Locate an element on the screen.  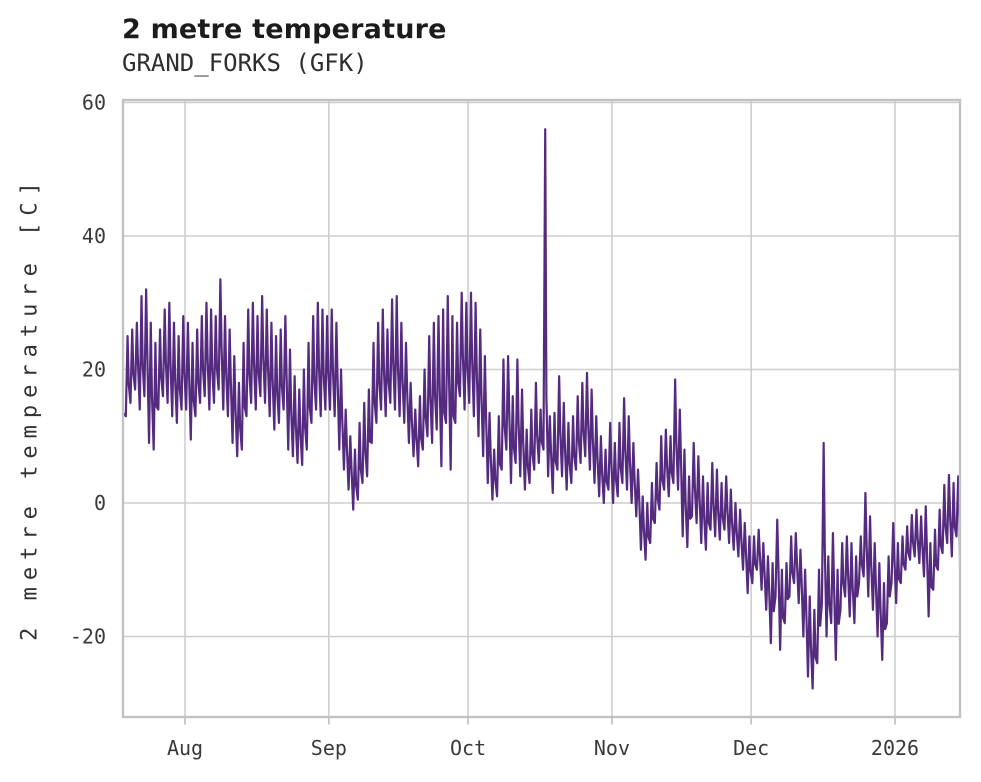
chart-title: 2 metre temperature is located at coordinates (284, 29).